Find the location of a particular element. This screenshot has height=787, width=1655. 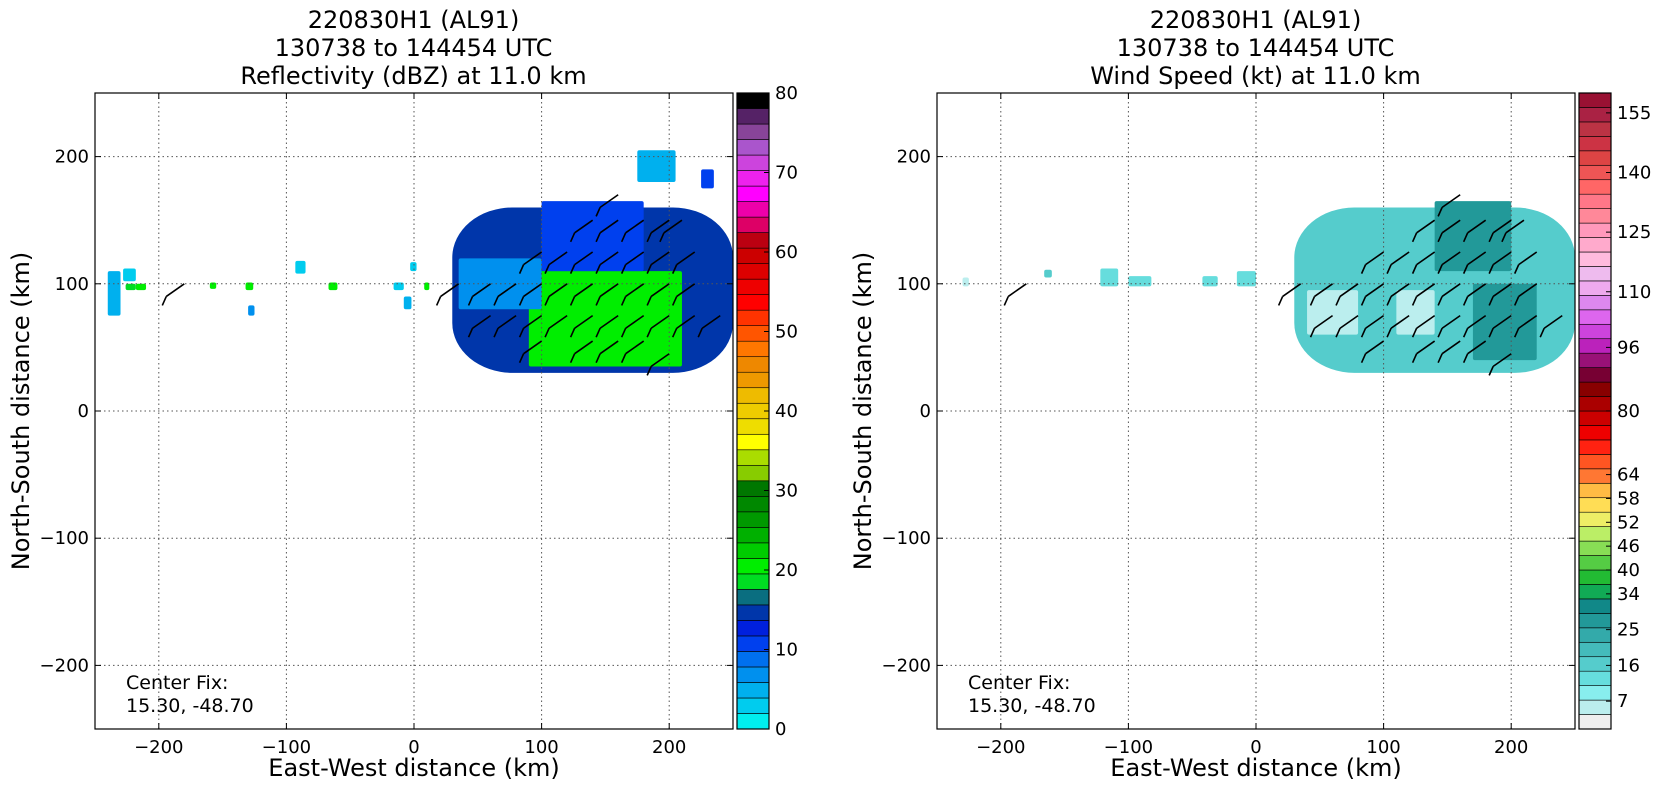

y-tick-label: 100 is located at coordinates (72, 284).